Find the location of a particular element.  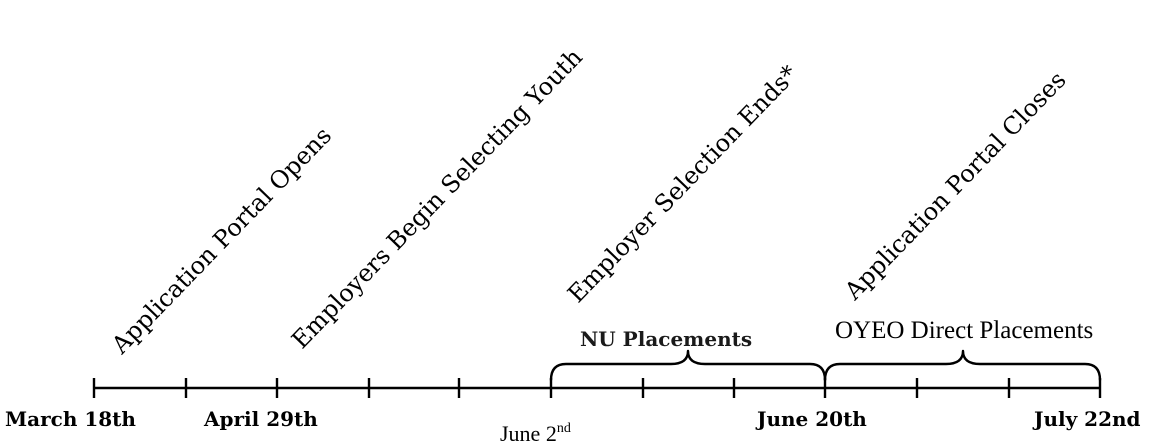

nu-placements-brace is located at coordinates (688, 365).